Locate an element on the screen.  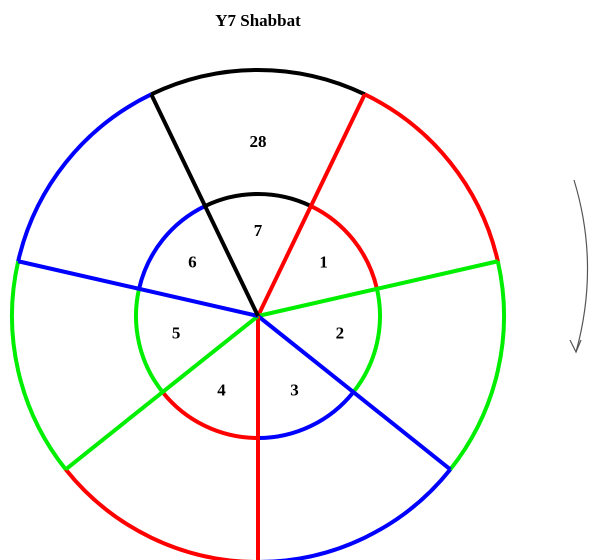
sector-label: 6 is located at coordinates (192, 262).